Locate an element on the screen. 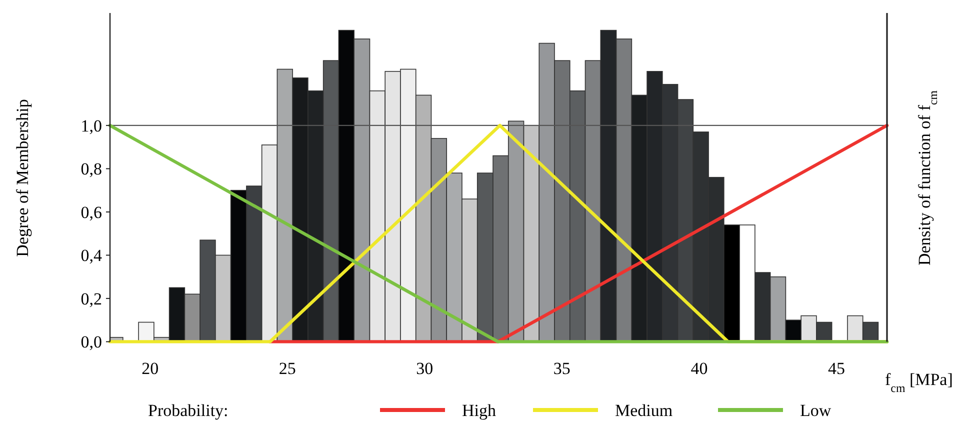  legend-label: High is located at coordinates (479, 410).